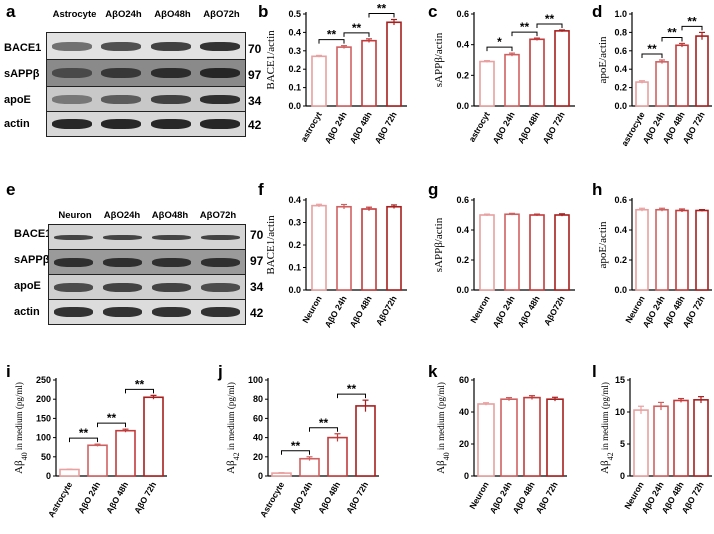  I want to click on y-tick-label: 100, so click(43, 438).